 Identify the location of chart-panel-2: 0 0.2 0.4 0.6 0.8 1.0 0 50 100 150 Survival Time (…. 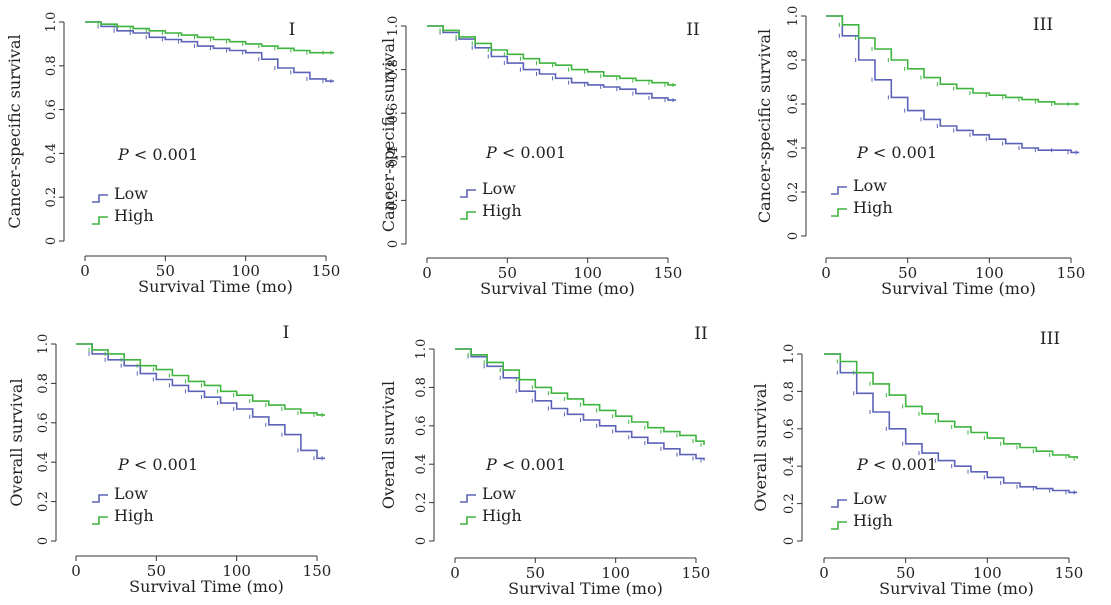
(539, 157).